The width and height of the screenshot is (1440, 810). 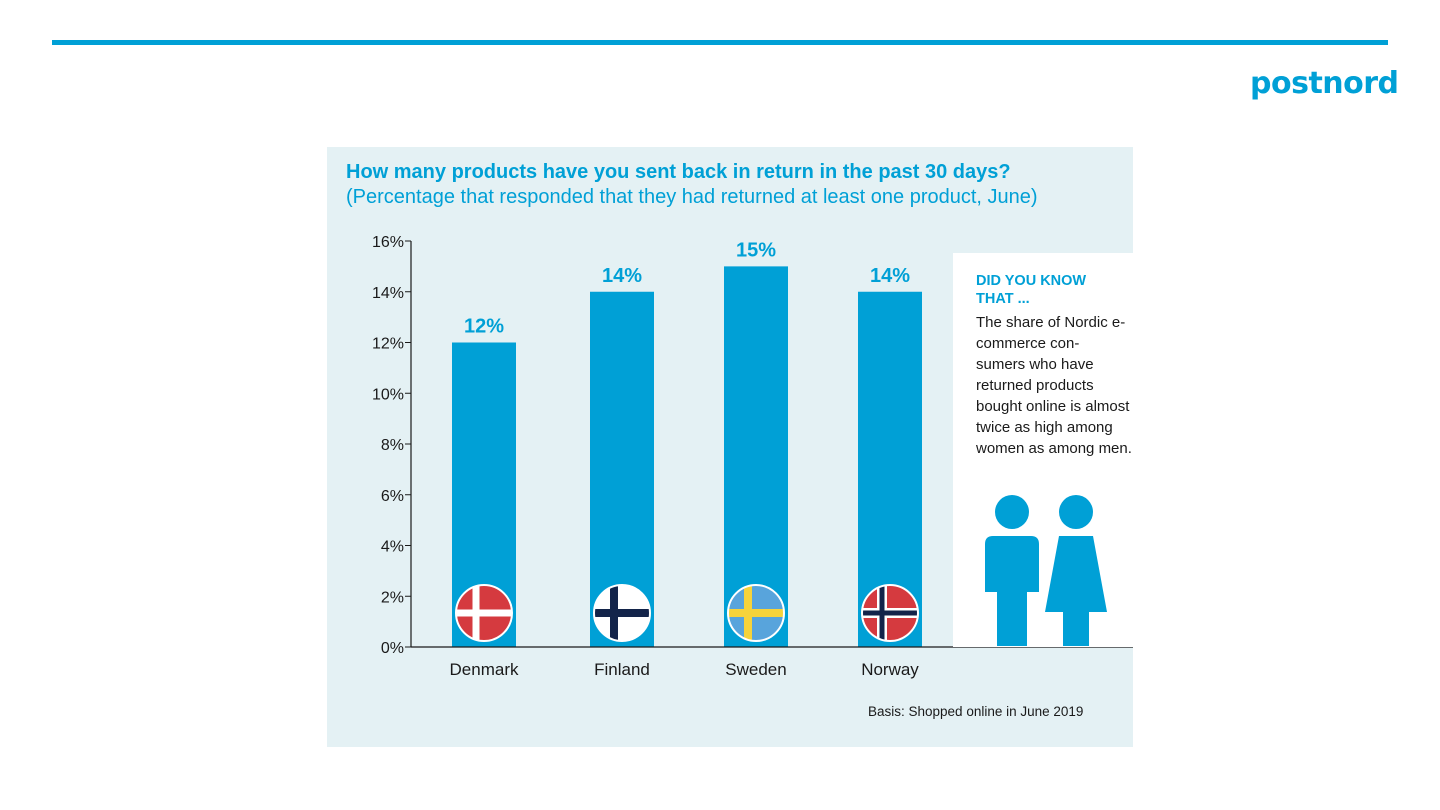 I want to click on did-you-know-box, so click(x=1043, y=450).